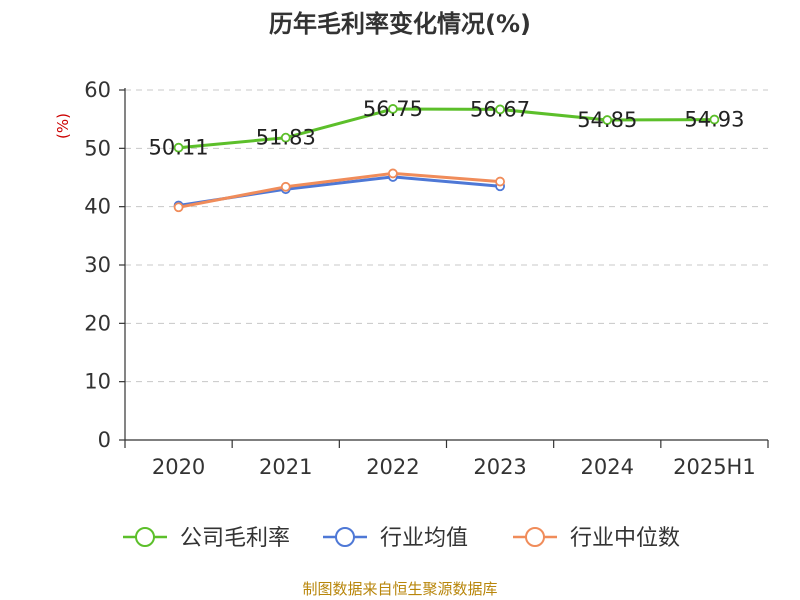  What do you see at coordinates (97, 90) in the screenshot?
I see `y-tick-label: 60` at bounding box center [97, 90].